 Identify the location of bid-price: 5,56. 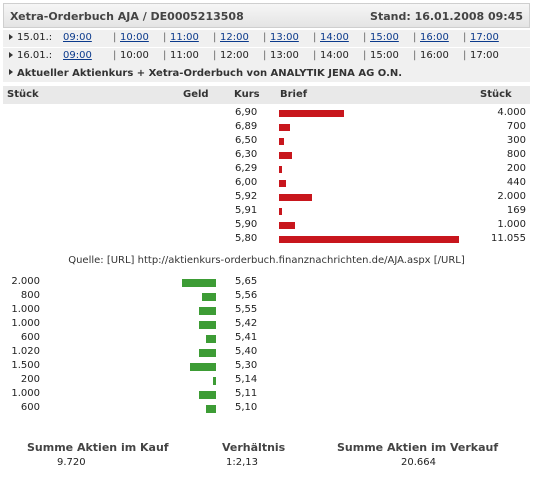
(246, 295).